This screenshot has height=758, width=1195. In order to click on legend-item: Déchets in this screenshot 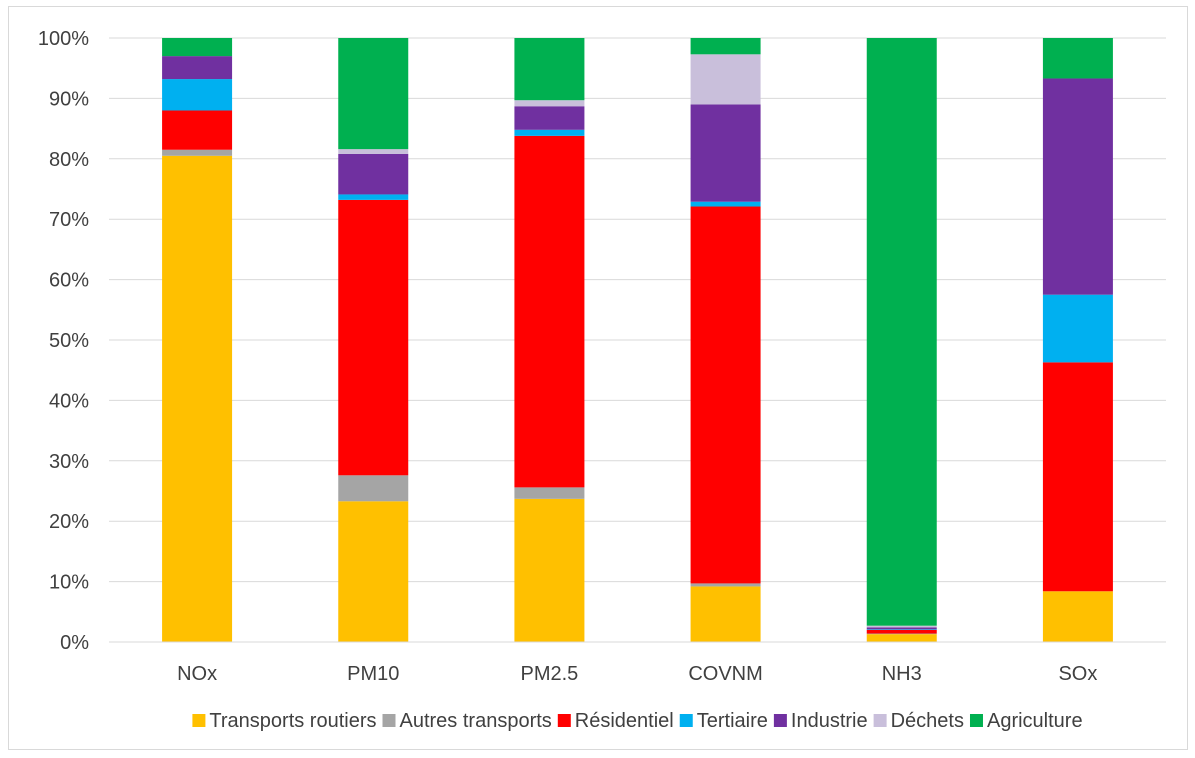, I will do `click(918, 721)`.